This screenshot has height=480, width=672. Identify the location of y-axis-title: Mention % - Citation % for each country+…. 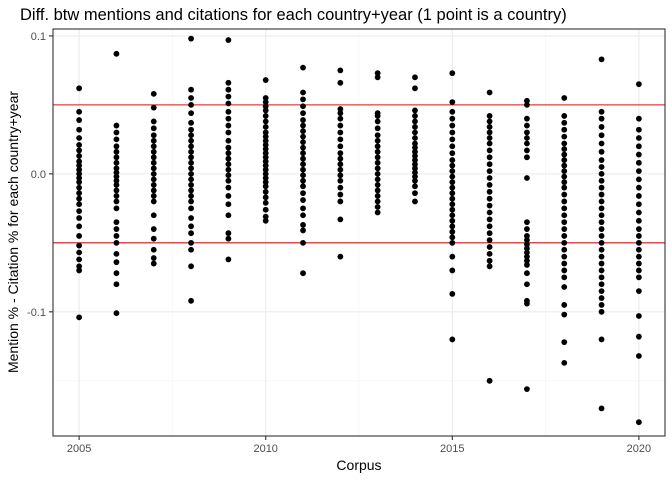
(13, 232).